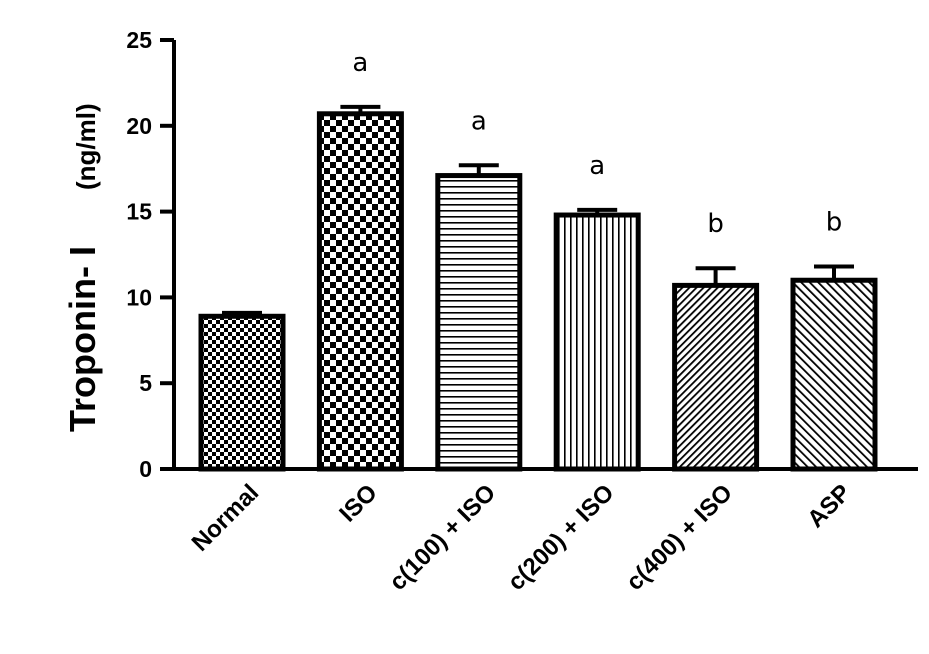 The width and height of the screenshot is (929, 654). Describe the element at coordinates (139, 297) in the screenshot. I see `y-tick-label: 10` at that location.